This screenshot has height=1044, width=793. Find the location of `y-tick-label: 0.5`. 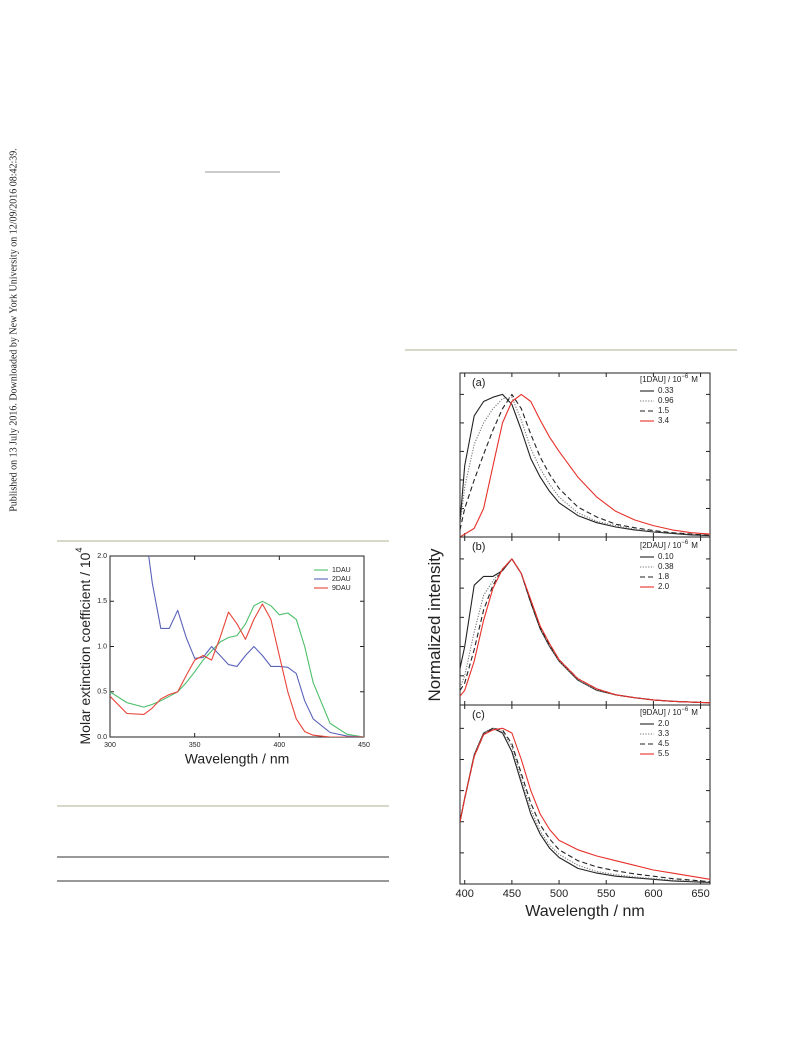

y-tick-label: 0.5 is located at coordinates (102, 692).